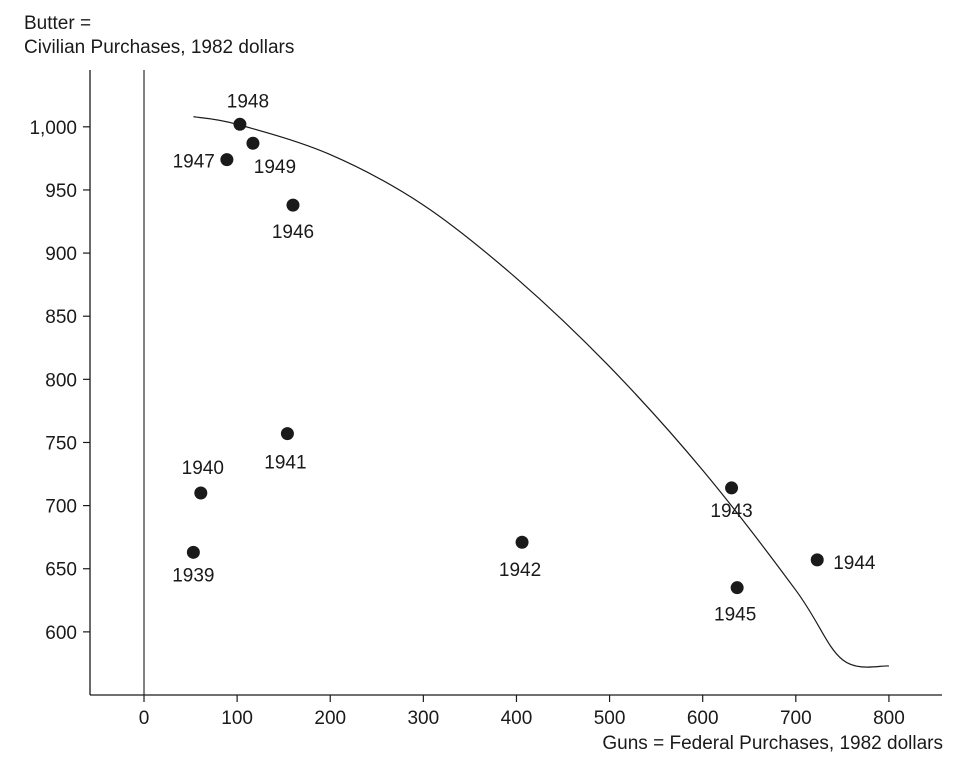 The image size is (973, 774). I want to click on data-point-1939, so click(193, 552).